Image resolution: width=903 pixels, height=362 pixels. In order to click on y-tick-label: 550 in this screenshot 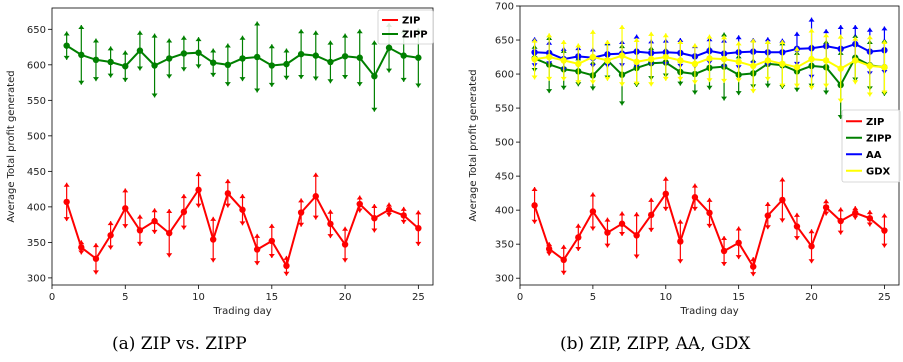, I will do `click(36, 101)`.